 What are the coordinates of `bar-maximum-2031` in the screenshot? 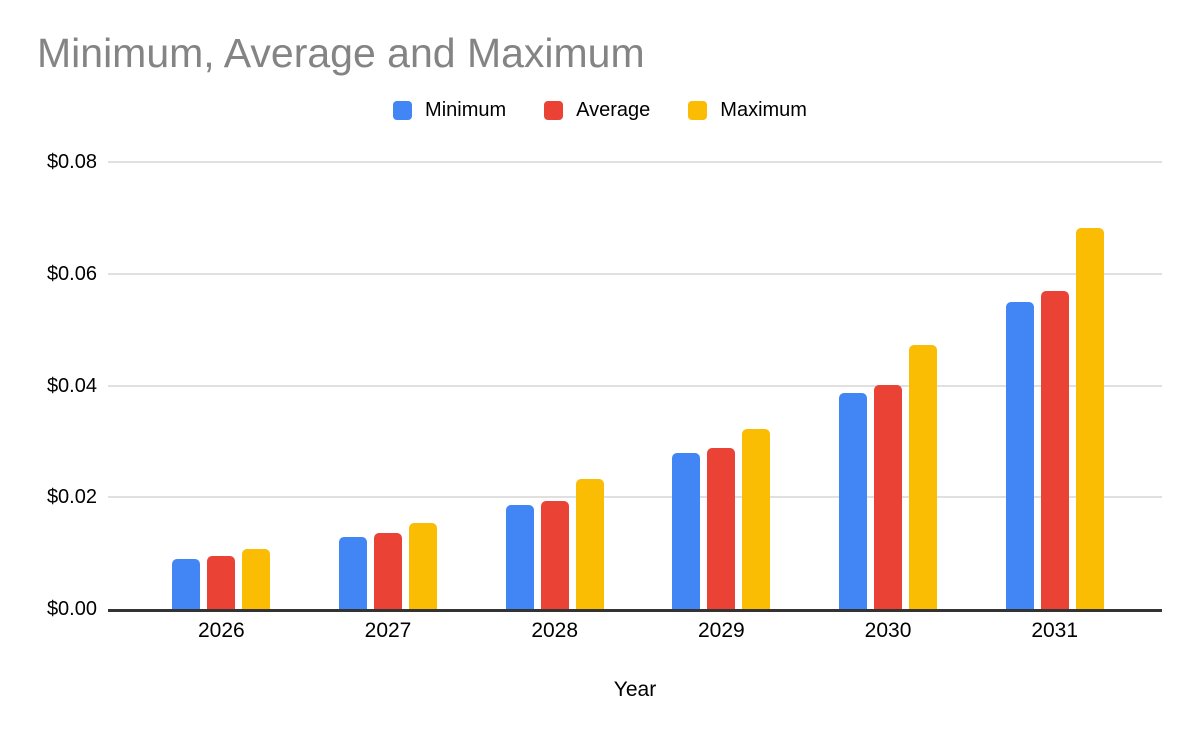 It's located at (1089, 418).